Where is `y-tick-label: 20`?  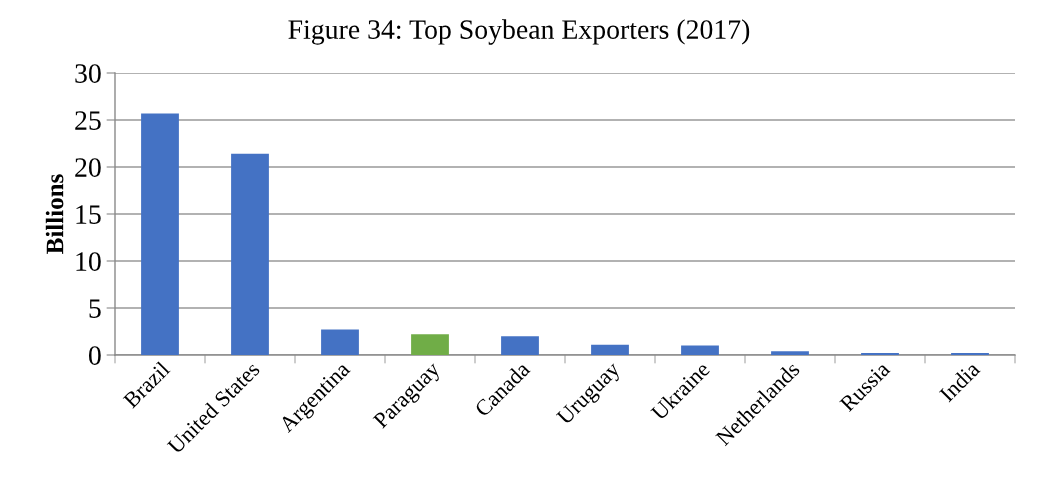
y-tick-label: 20 is located at coordinates (88, 167).